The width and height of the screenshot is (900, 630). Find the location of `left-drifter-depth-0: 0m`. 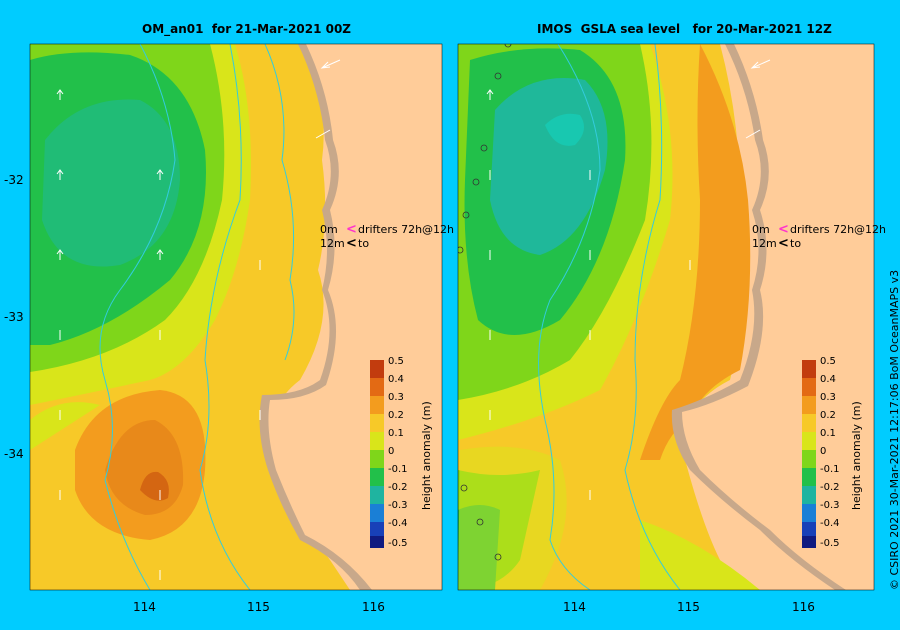

left-drifter-depth-0: 0m is located at coordinates (329, 229).